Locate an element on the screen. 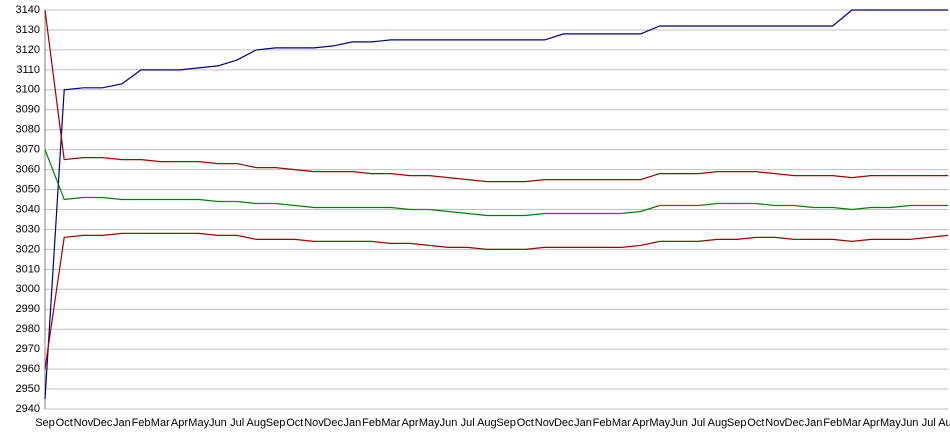 The width and height of the screenshot is (950, 435). series-line is located at coordinates (496, 183).